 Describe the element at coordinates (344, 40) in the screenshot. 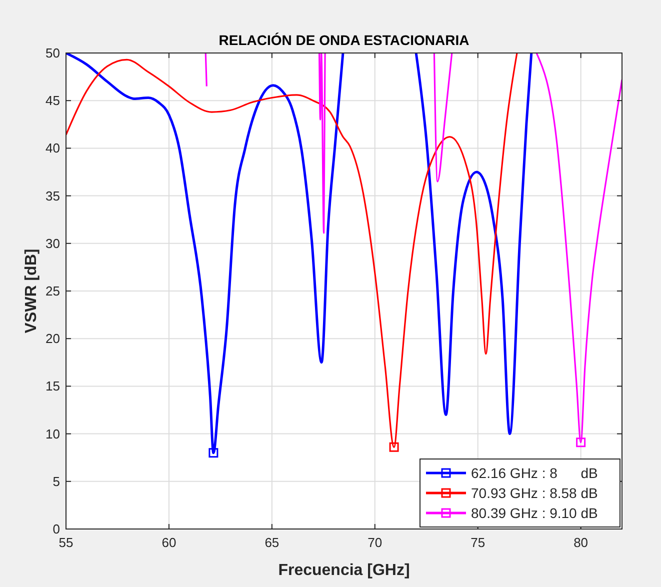

I see `chart-title: RELACIÓN DE ONDA ESTACIONARIA` at that location.